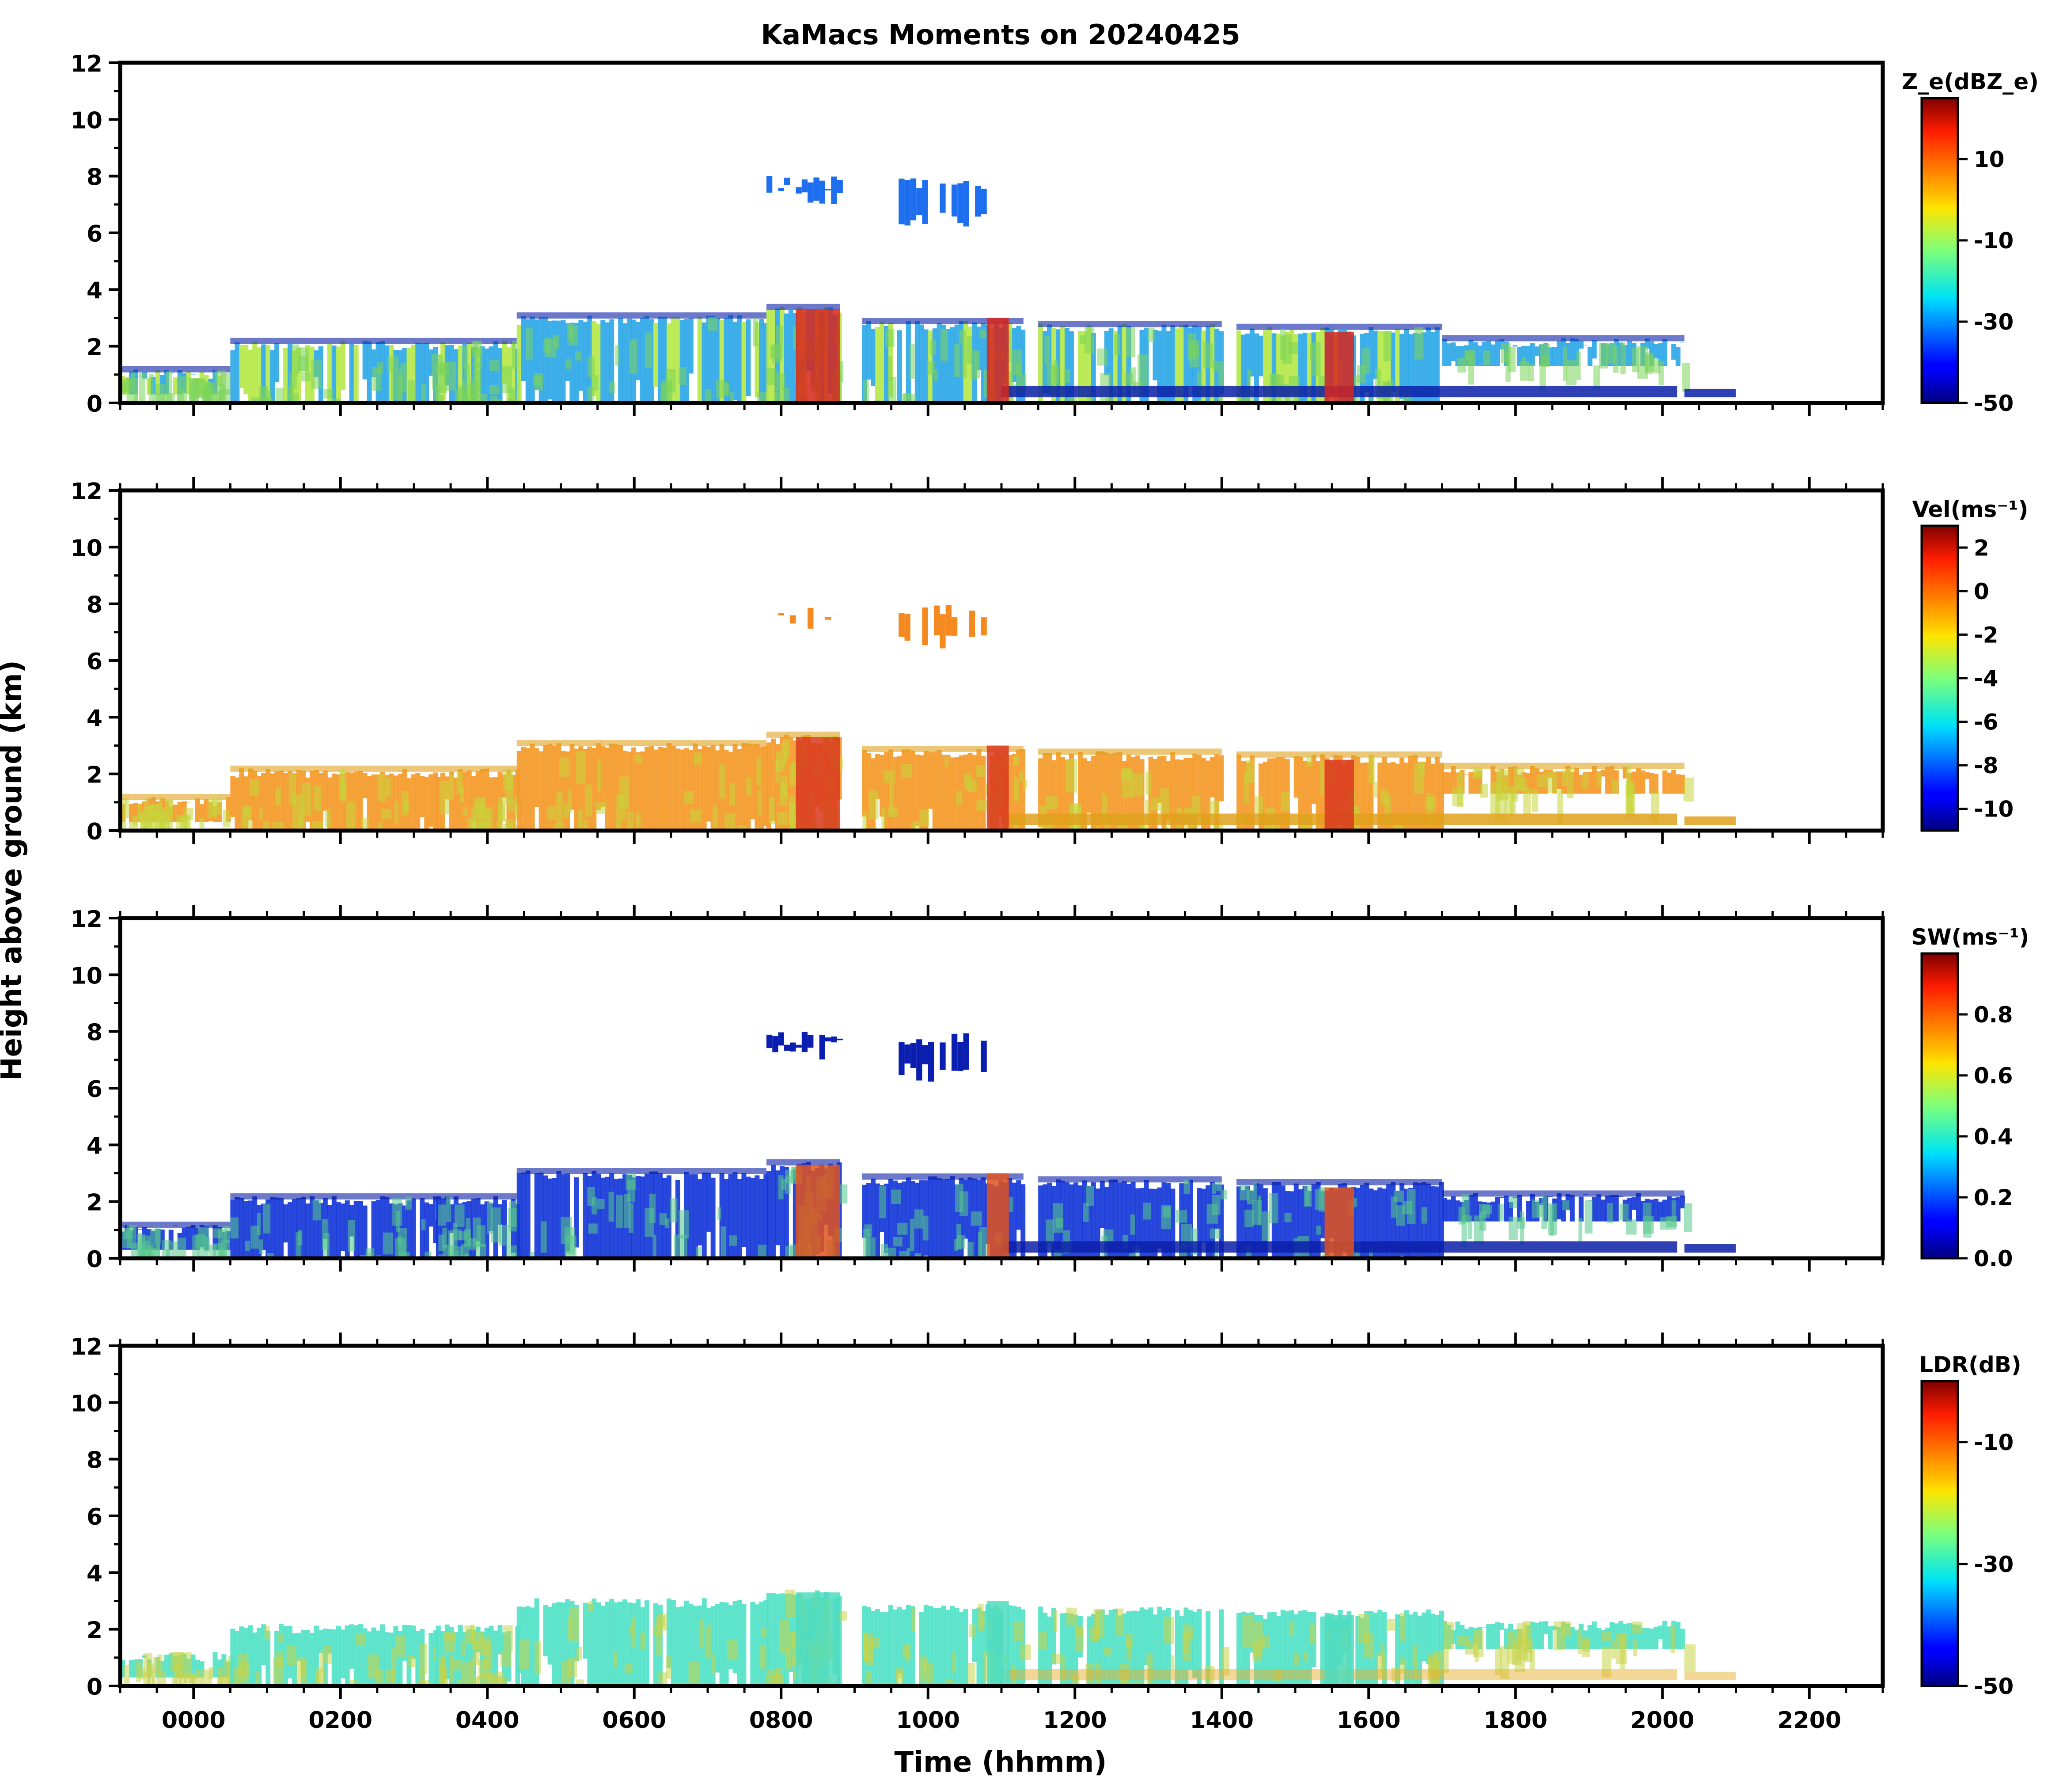  Describe the element at coordinates (1515, 1720) in the screenshot. I see `x-tick-label: 1800` at that location.